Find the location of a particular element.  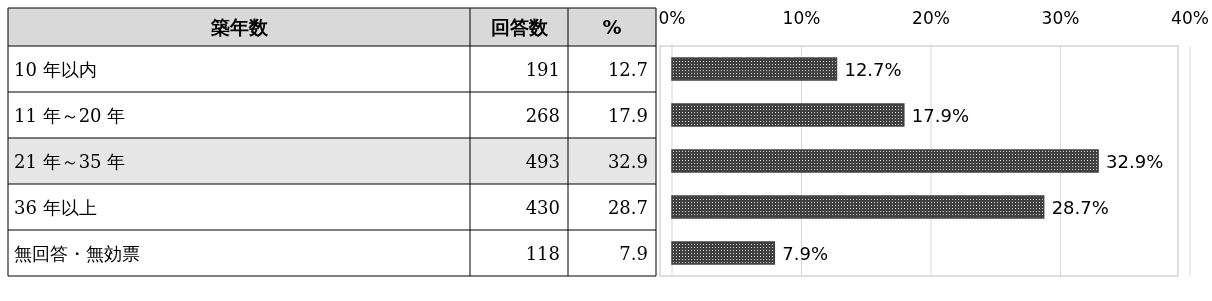

data-label: 430 is located at coordinates (542, 207).